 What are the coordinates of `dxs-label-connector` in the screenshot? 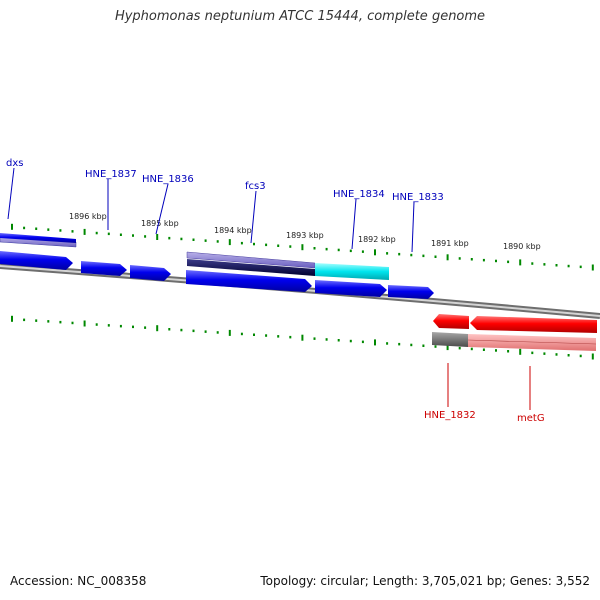 It's located at (11, 193).